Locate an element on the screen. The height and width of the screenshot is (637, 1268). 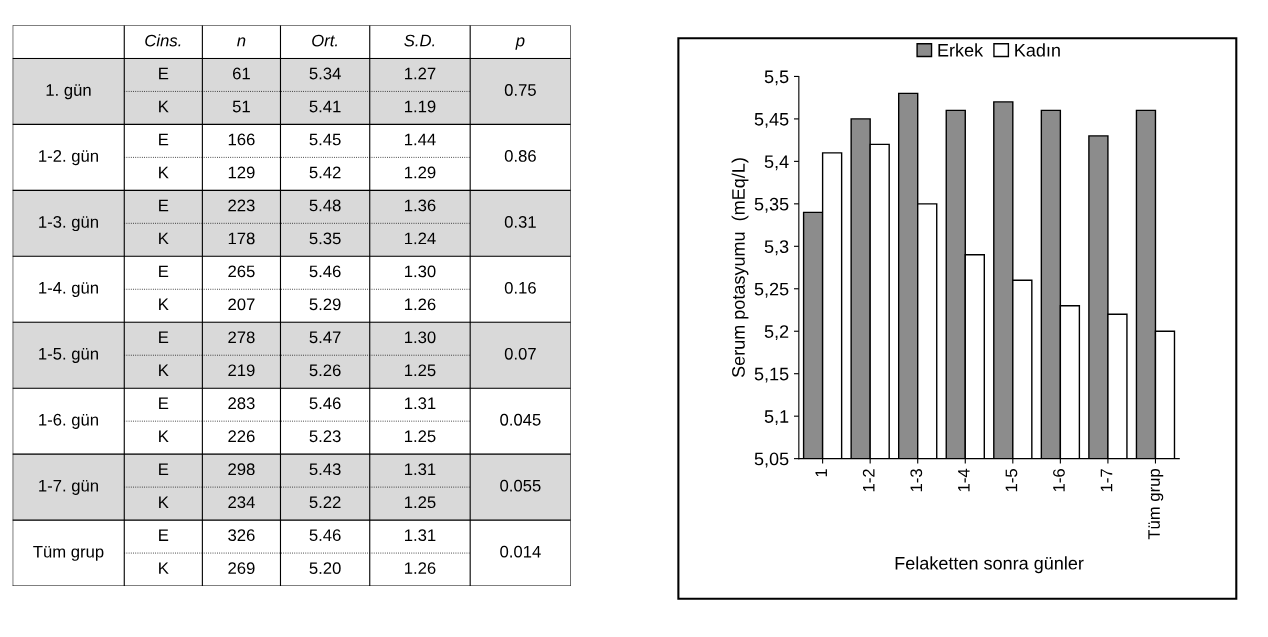
text: 265 is located at coordinates (241, 271).